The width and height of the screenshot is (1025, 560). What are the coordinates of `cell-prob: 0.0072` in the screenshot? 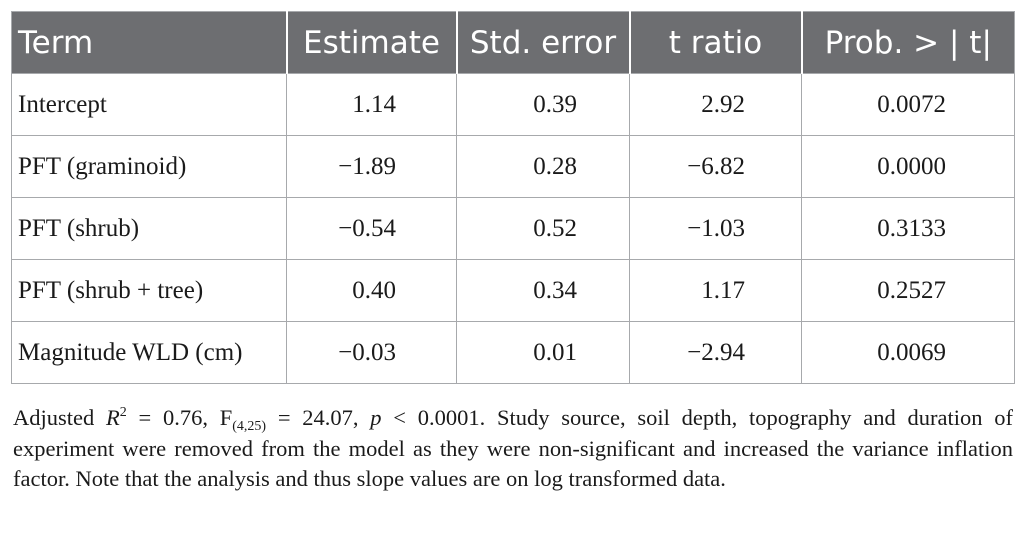 It's located at (908, 104).